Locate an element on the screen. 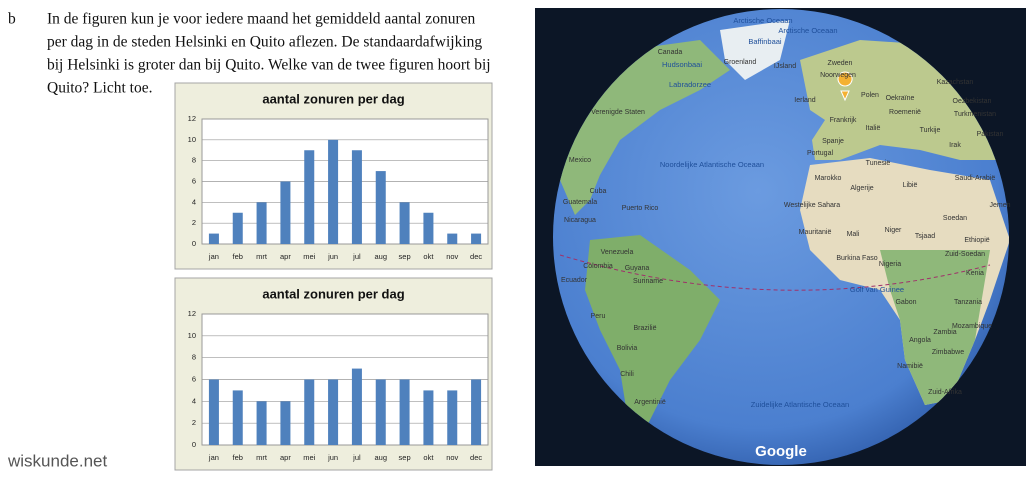  land-south-america is located at coordinates (652, 337).